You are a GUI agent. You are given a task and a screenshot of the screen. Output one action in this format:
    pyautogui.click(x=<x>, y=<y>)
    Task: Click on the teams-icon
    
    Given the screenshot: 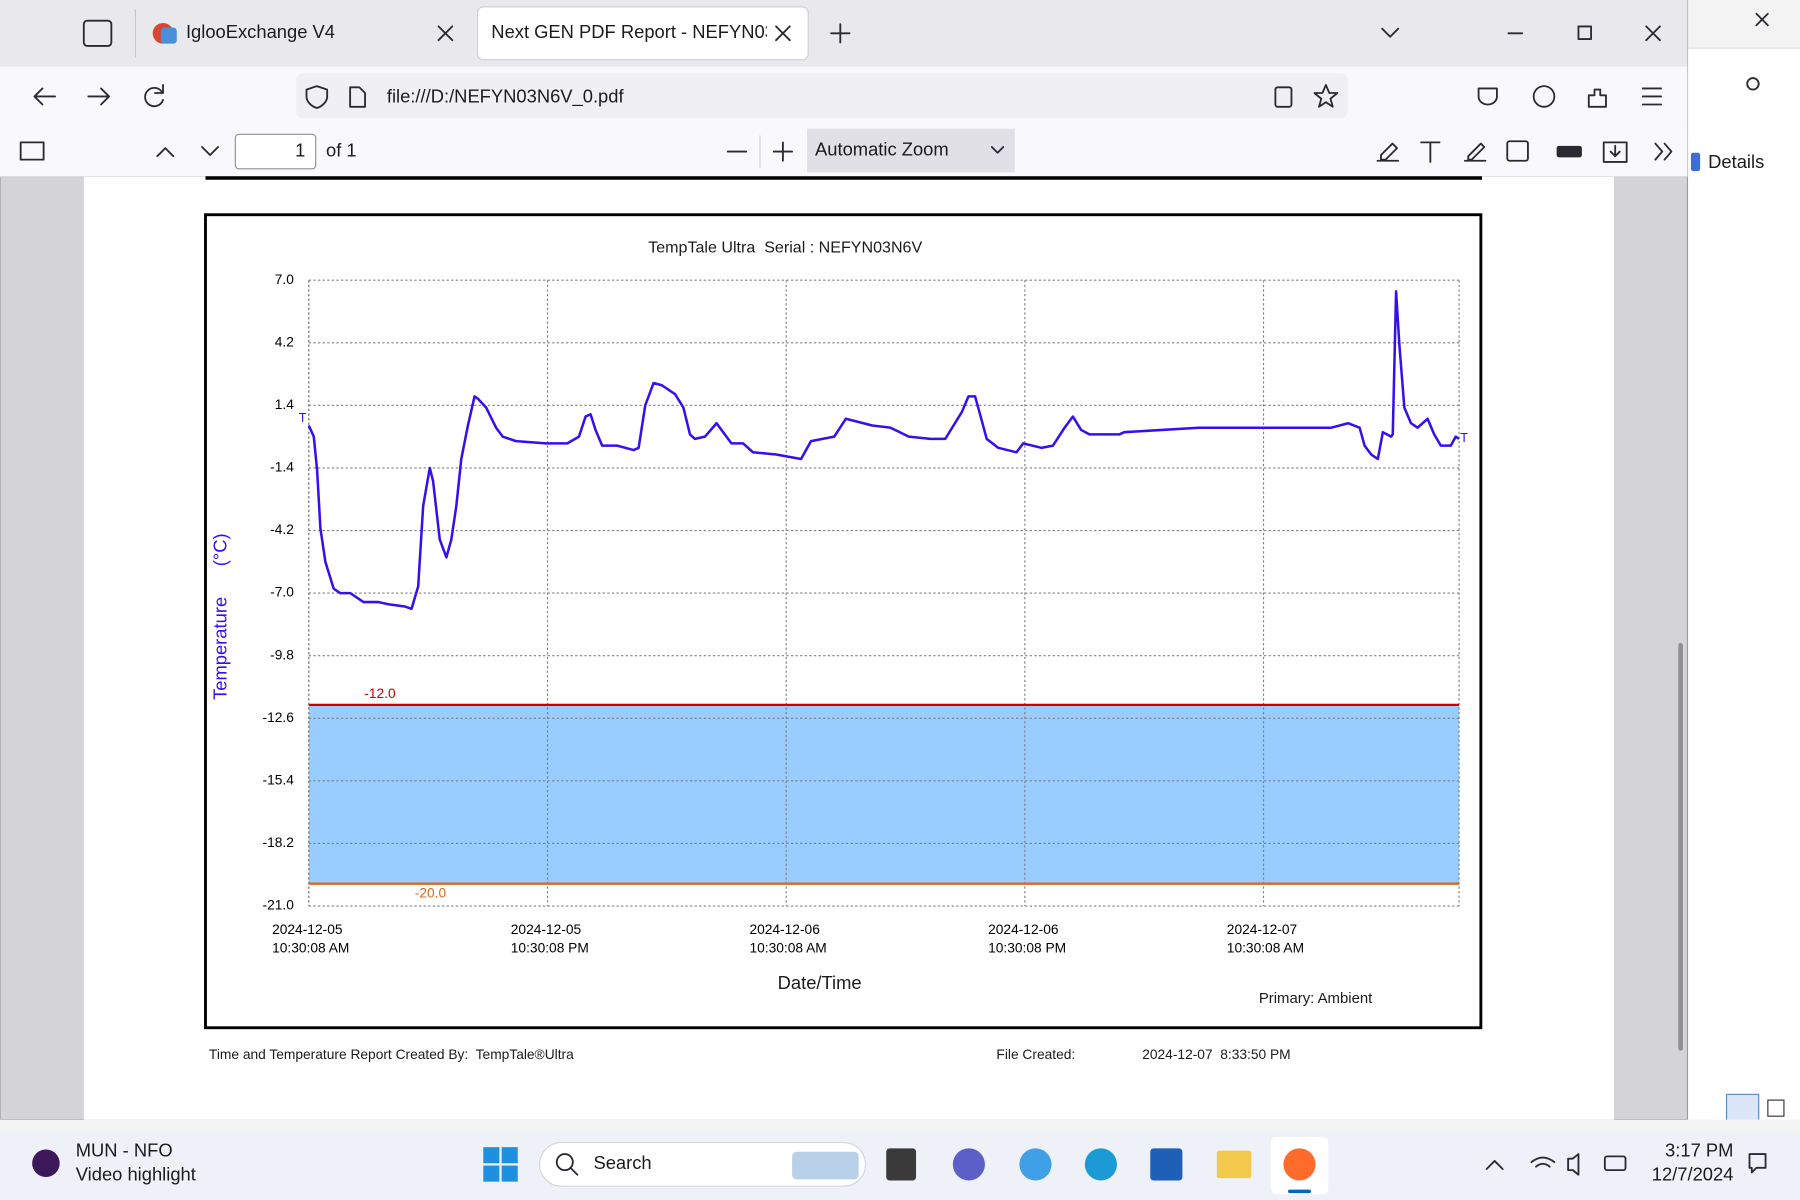 What is the action you would take?
    pyautogui.click(x=968, y=1164)
    